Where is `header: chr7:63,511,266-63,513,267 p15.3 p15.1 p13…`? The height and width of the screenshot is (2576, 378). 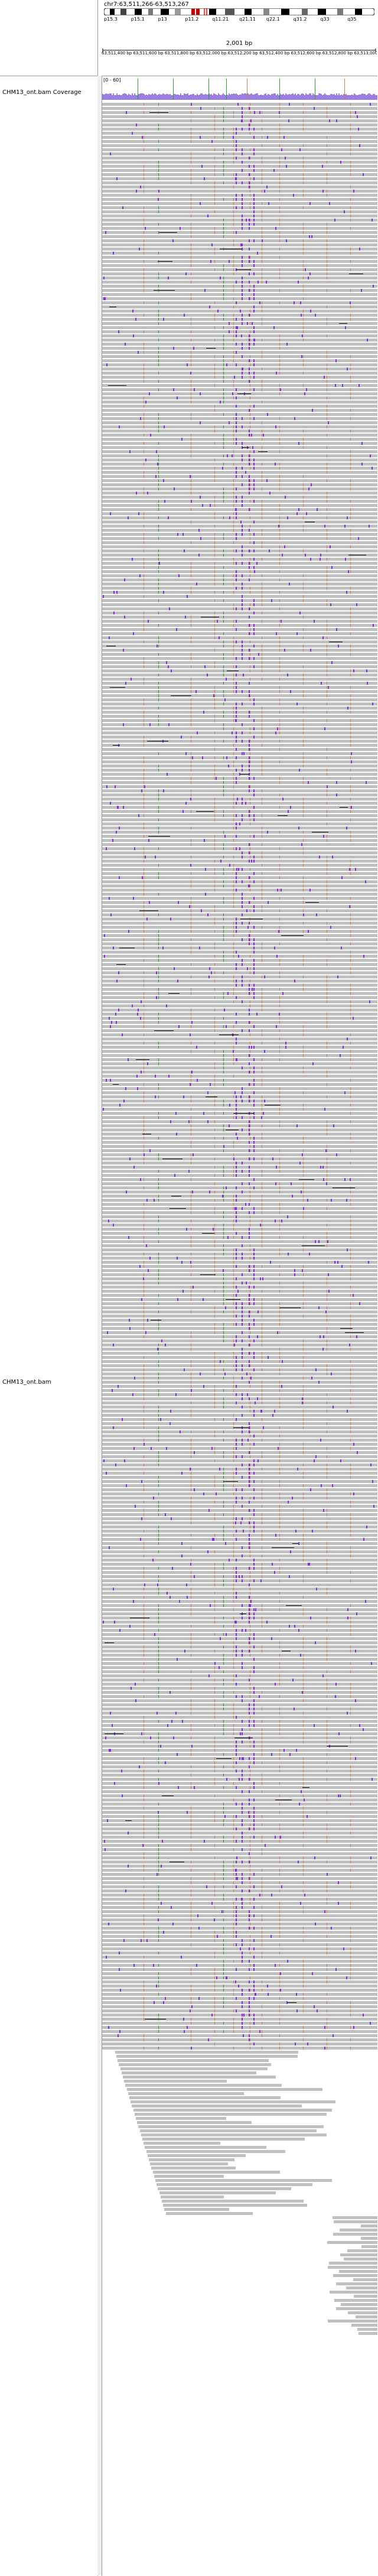
header: chr7:63,511,266-63,513,267 p15.3 p15.1 p13… is located at coordinates (189, 38).